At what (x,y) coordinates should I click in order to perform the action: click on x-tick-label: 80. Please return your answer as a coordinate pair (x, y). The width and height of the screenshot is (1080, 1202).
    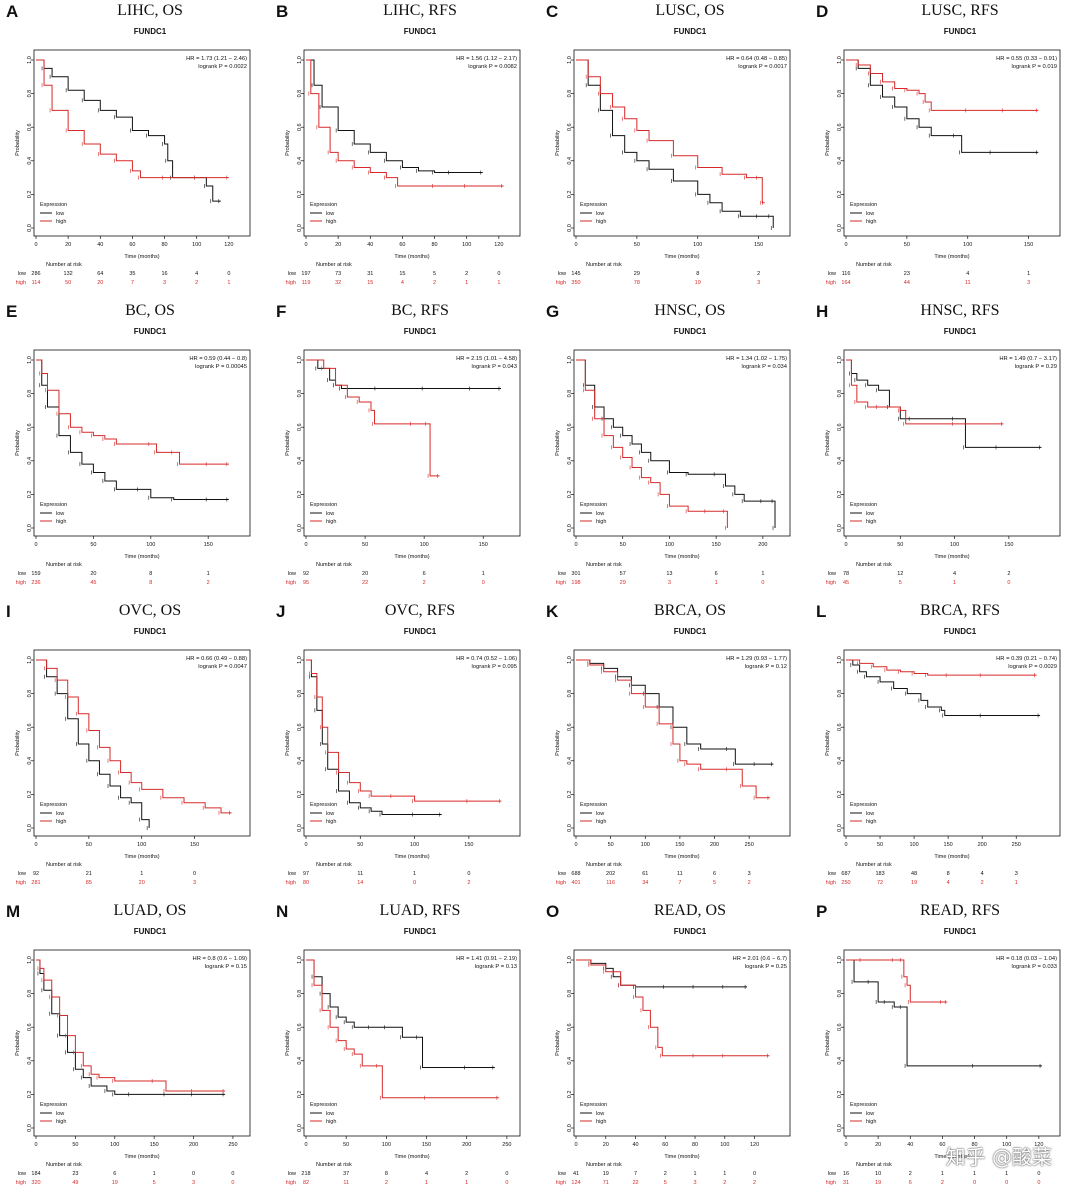
    Looking at the image, I should click on (695, 1145).